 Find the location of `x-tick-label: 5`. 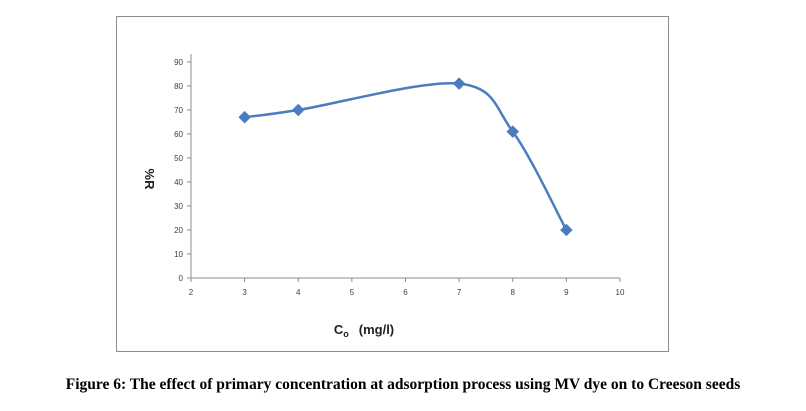

x-tick-label: 5 is located at coordinates (352, 292).